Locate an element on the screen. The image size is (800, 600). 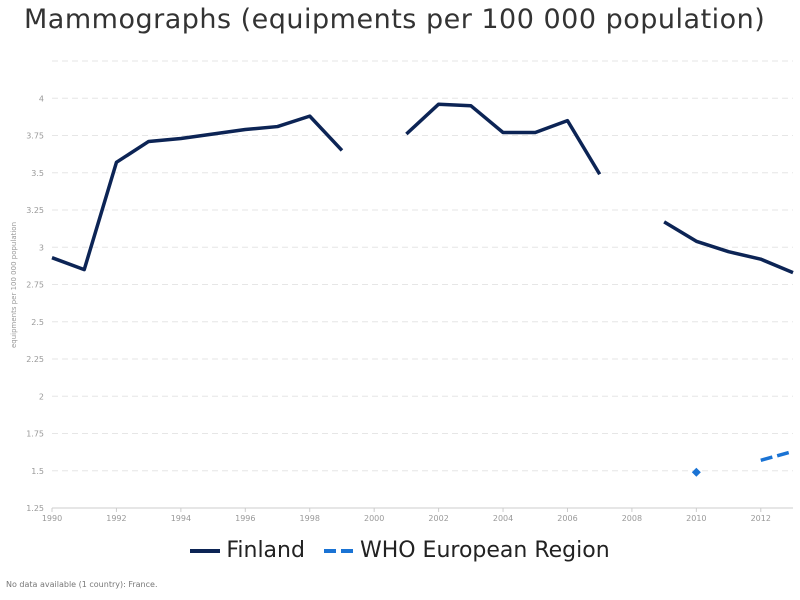
x-tick-label: 2008 is located at coordinates (632, 518).